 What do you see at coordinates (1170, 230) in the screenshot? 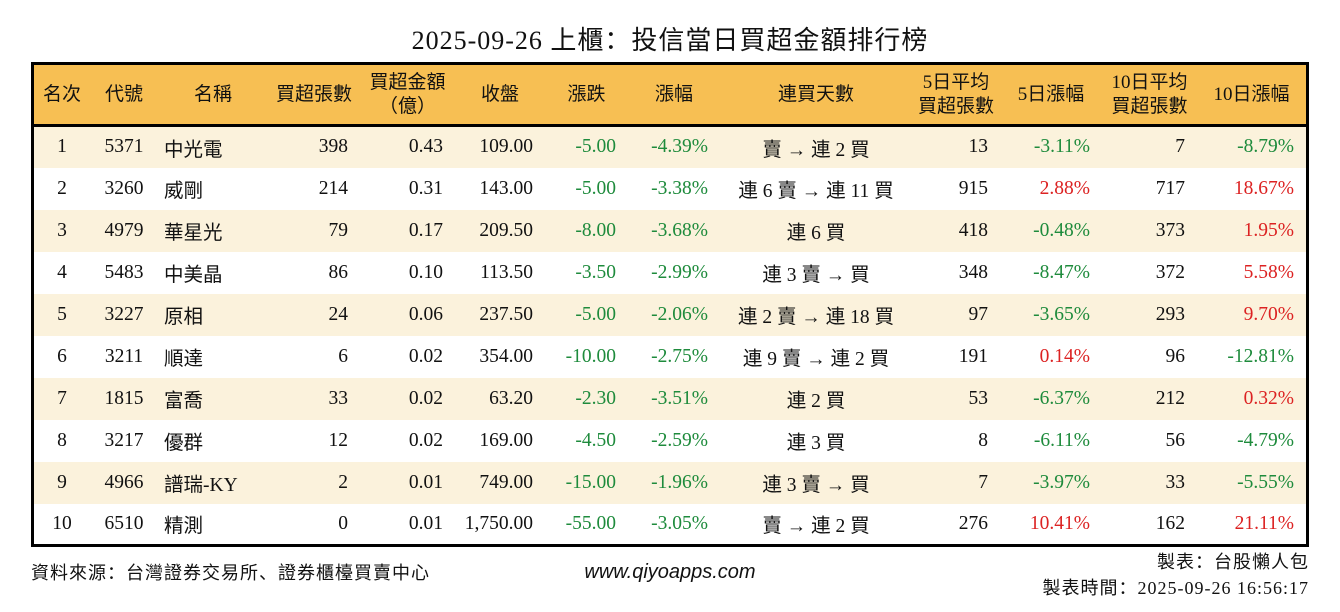
I see `cell: 373` at bounding box center [1170, 230].